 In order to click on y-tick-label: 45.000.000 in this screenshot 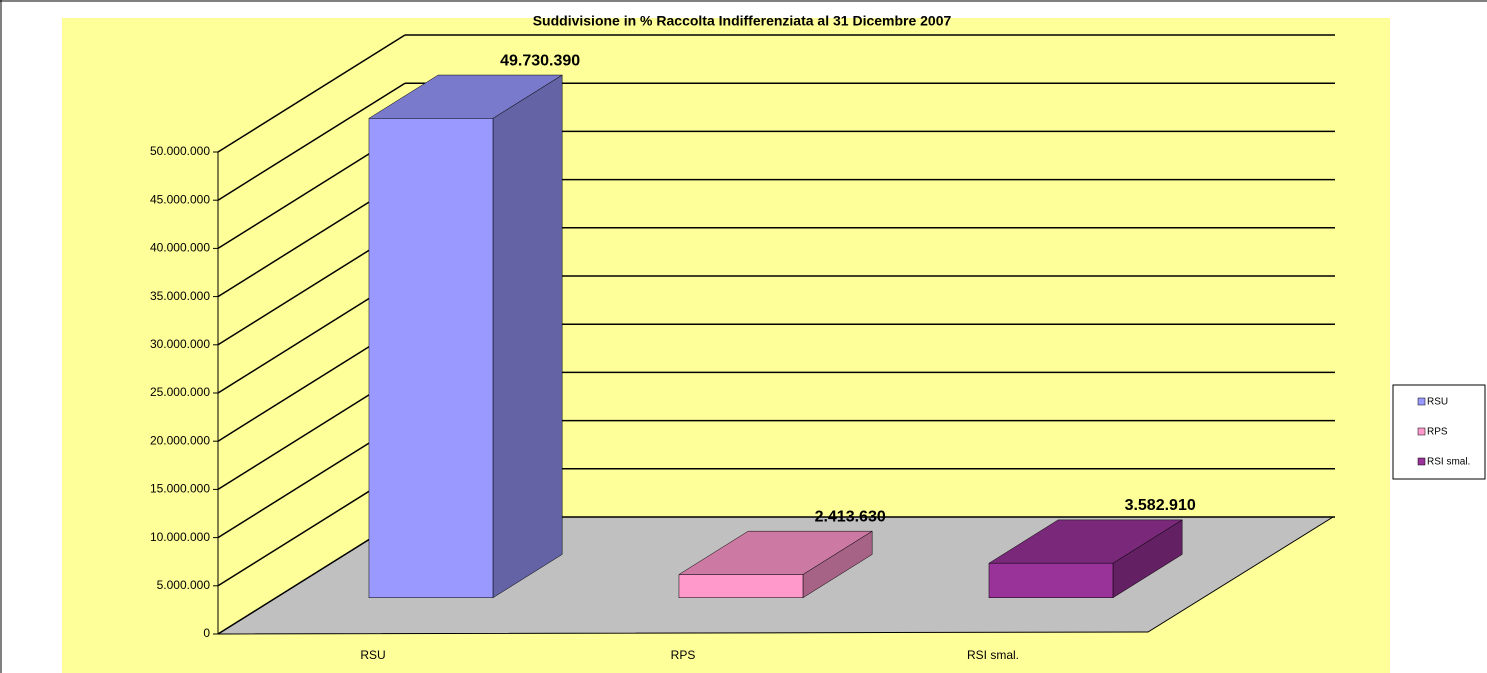, I will do `click(180, 199)`.